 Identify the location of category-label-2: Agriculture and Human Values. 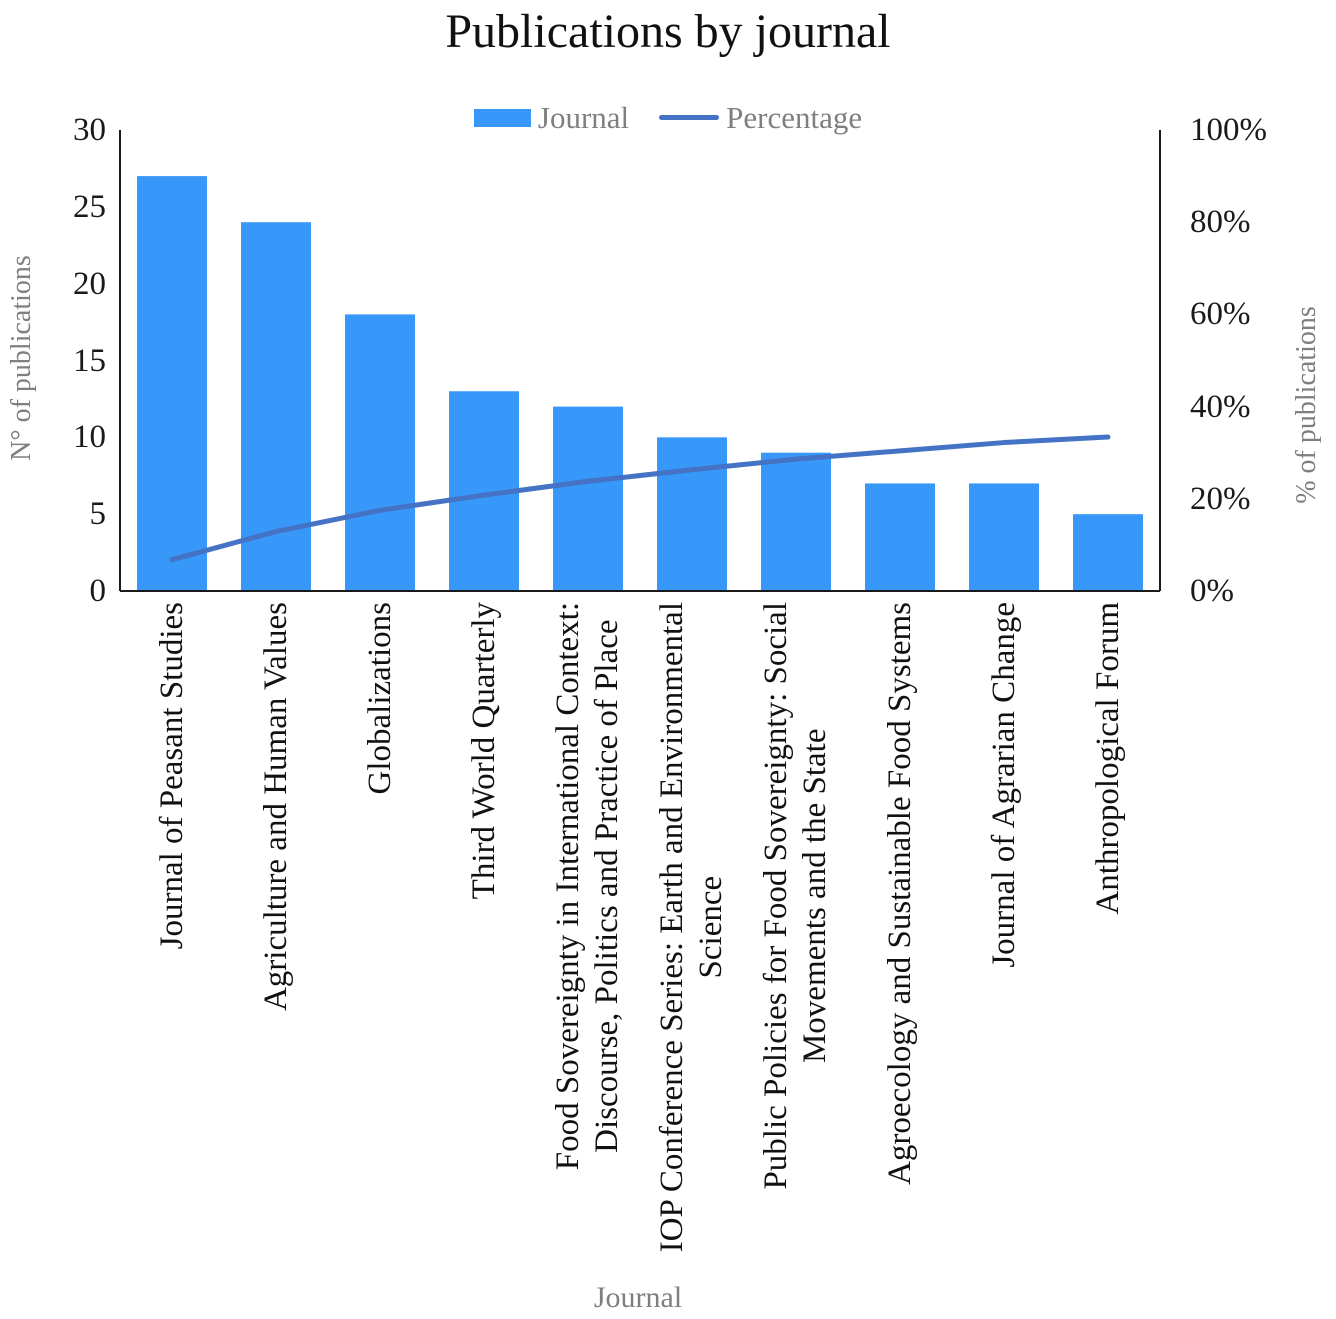
(275, 807).